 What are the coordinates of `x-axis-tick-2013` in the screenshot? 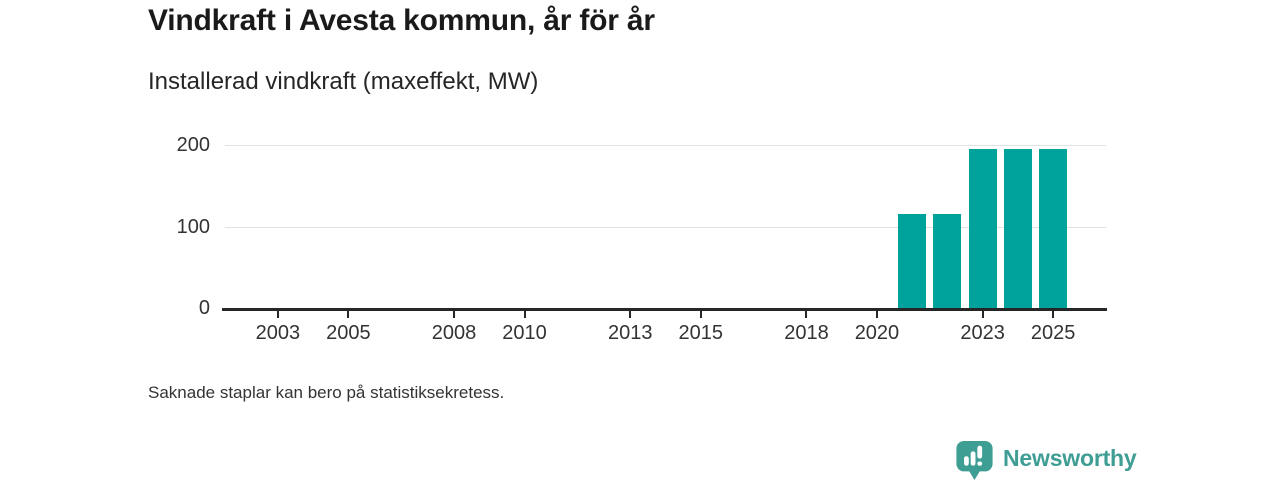 It's located at (630, 314).